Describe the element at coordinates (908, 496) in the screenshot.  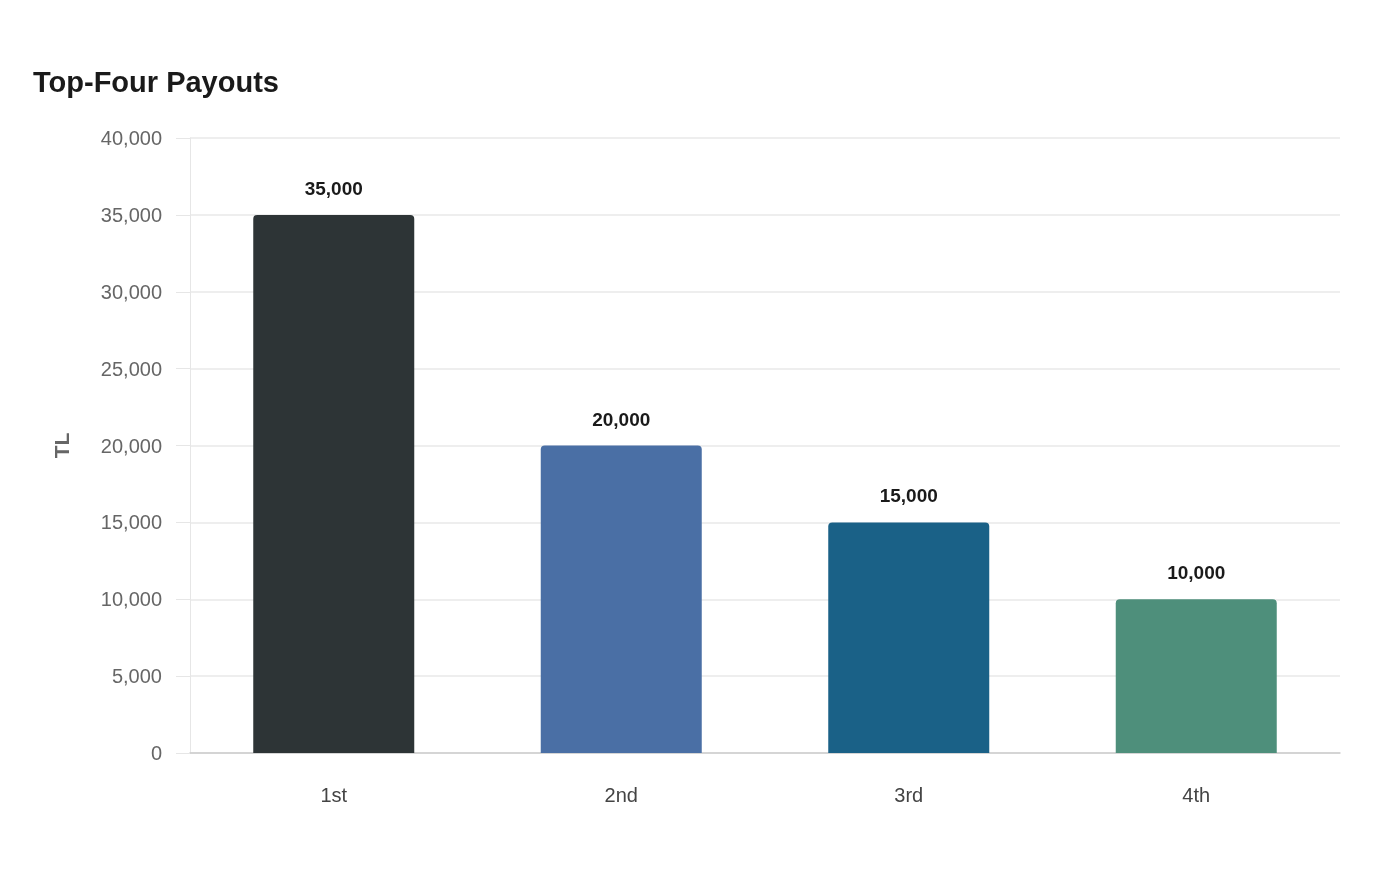
I see `data-label: 15,000` at that location.